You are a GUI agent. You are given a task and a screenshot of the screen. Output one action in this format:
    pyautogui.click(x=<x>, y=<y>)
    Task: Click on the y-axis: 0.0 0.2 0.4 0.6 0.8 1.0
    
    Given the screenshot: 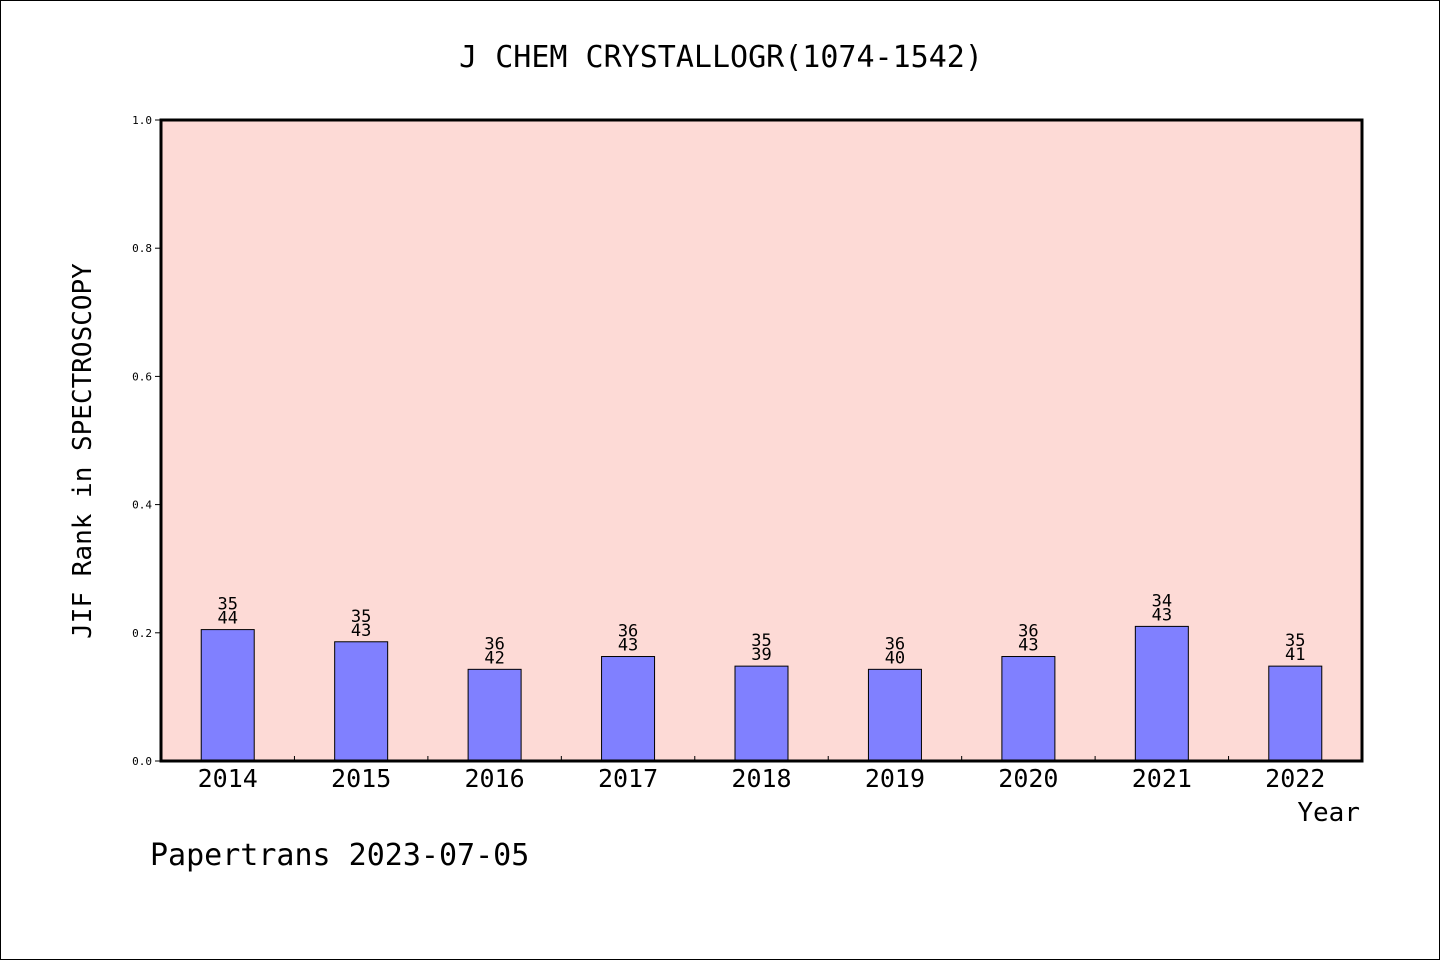 What is the action you would take?
    pyautogui.click(x=146, y=441)
    